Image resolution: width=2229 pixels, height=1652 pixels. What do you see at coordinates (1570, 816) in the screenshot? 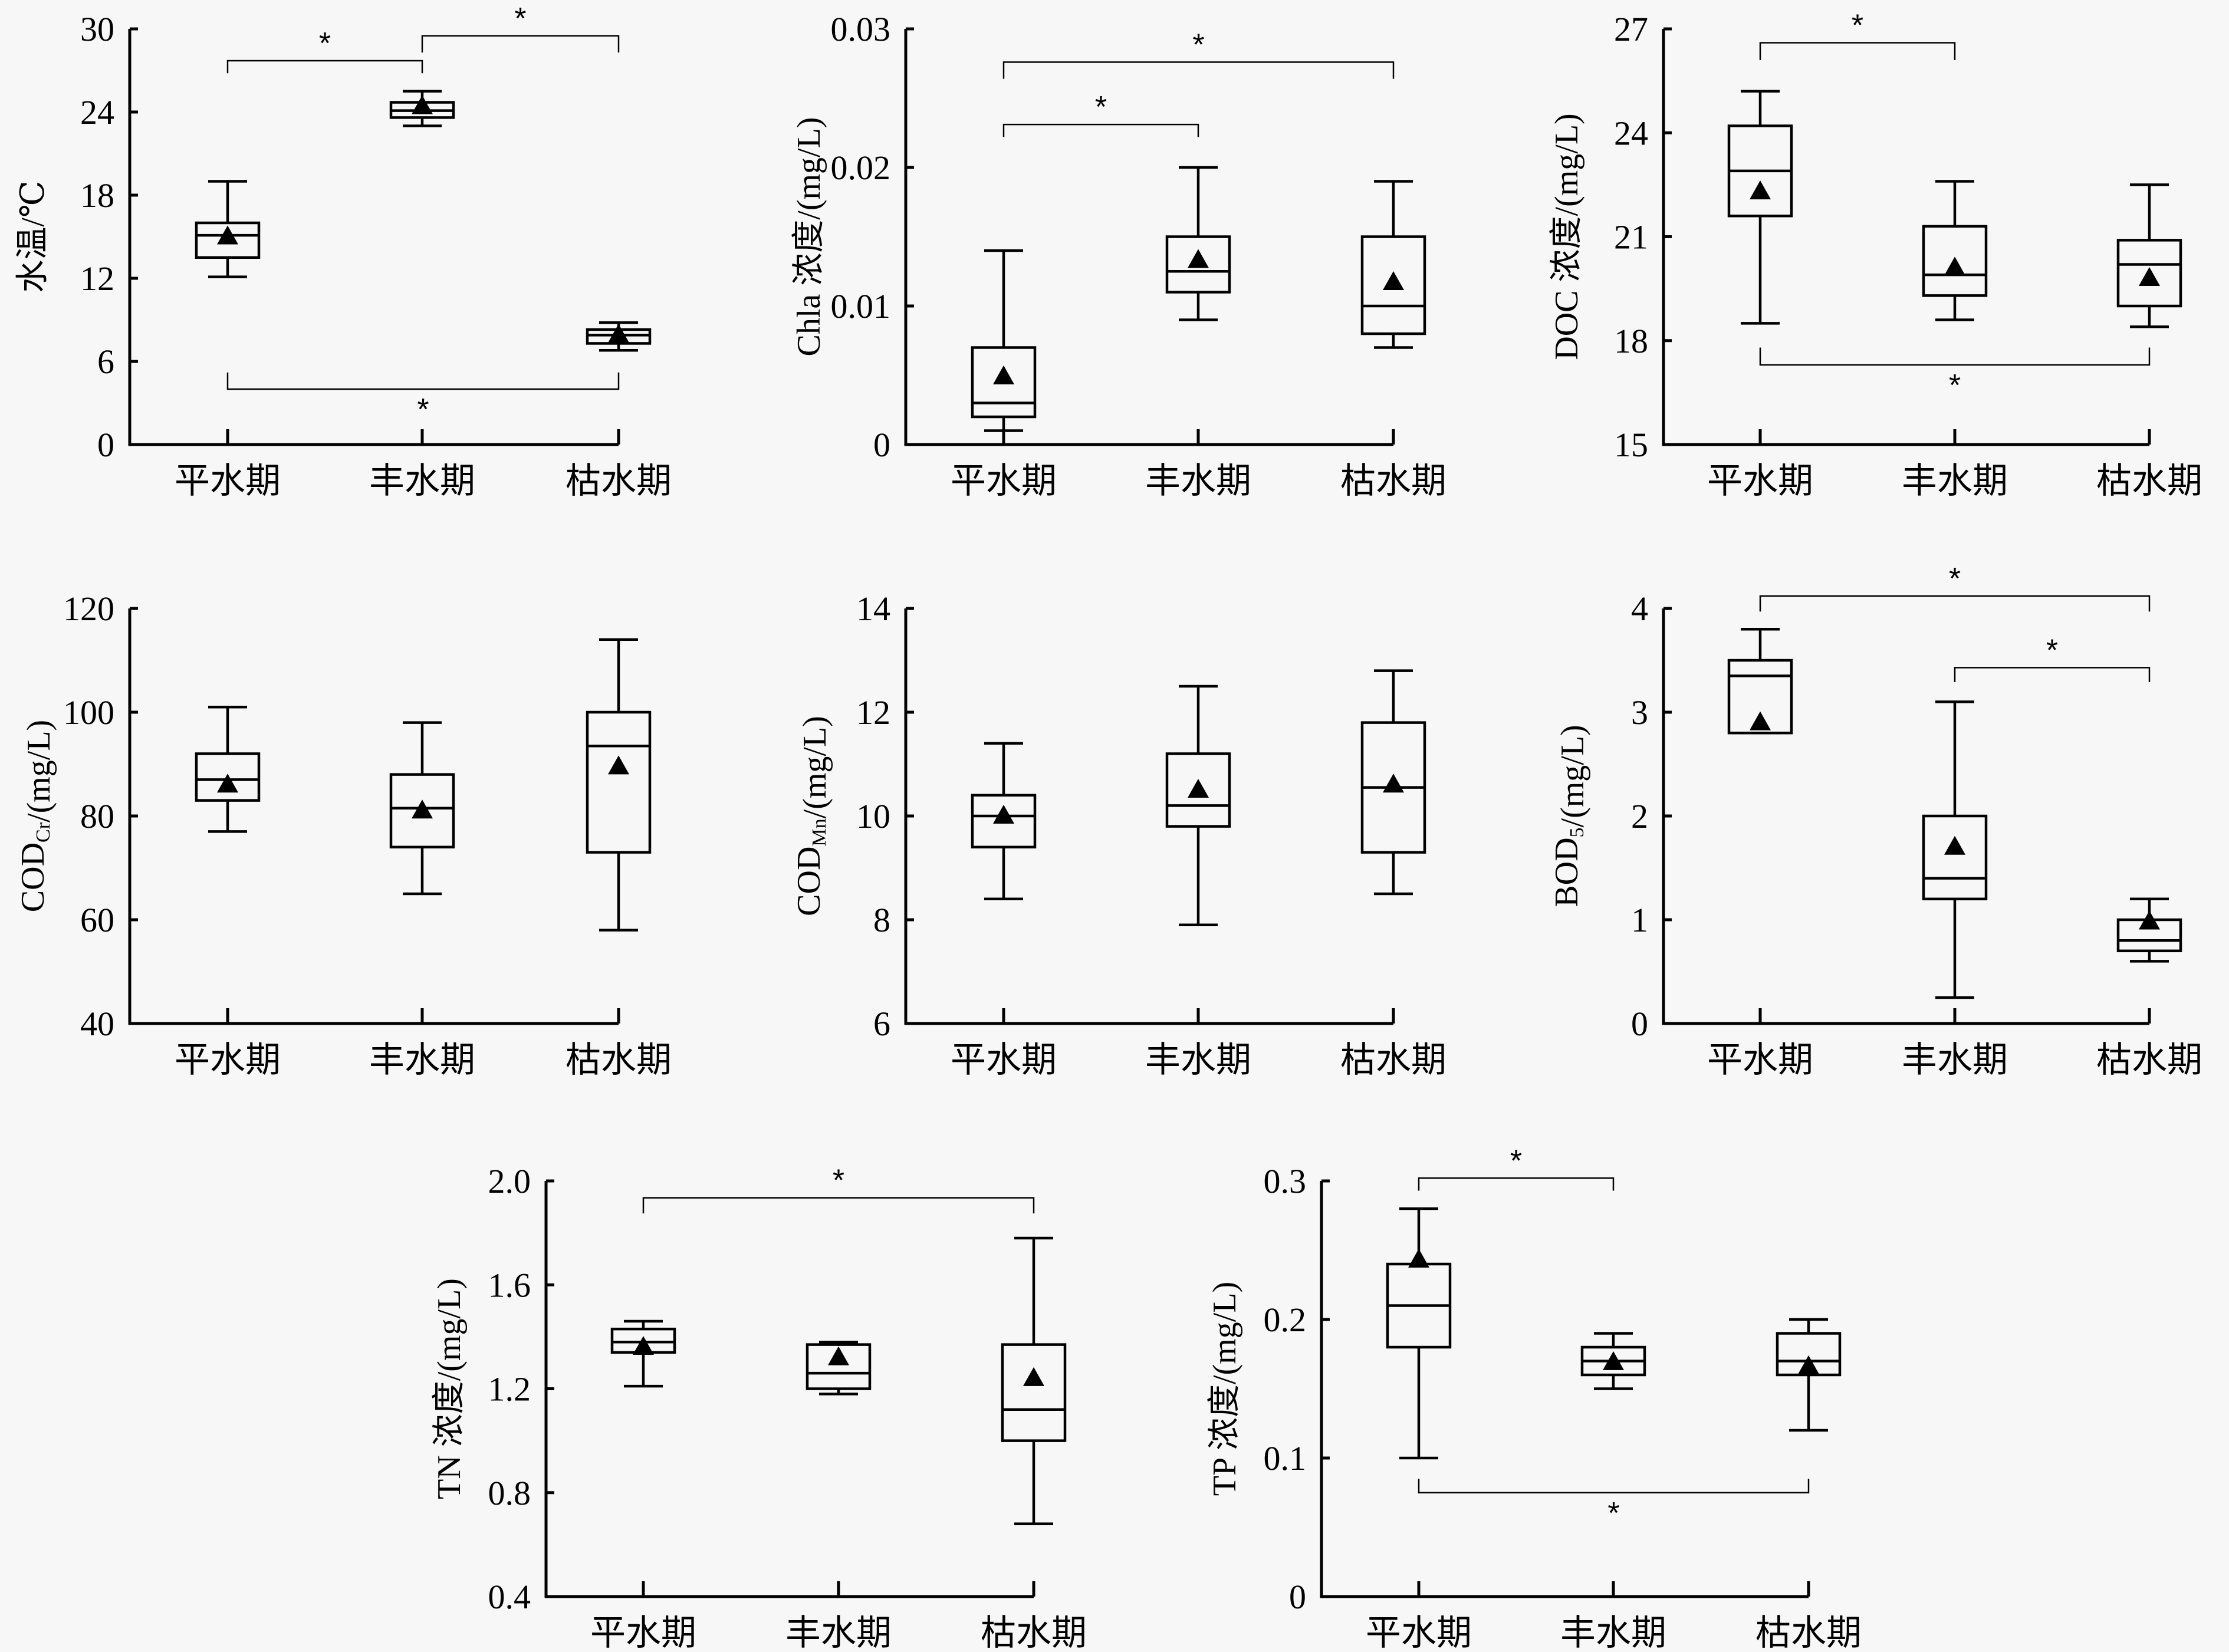
I see `y-axis-title: BOD5/(mg/L)` at bounding box center [1570, 816].